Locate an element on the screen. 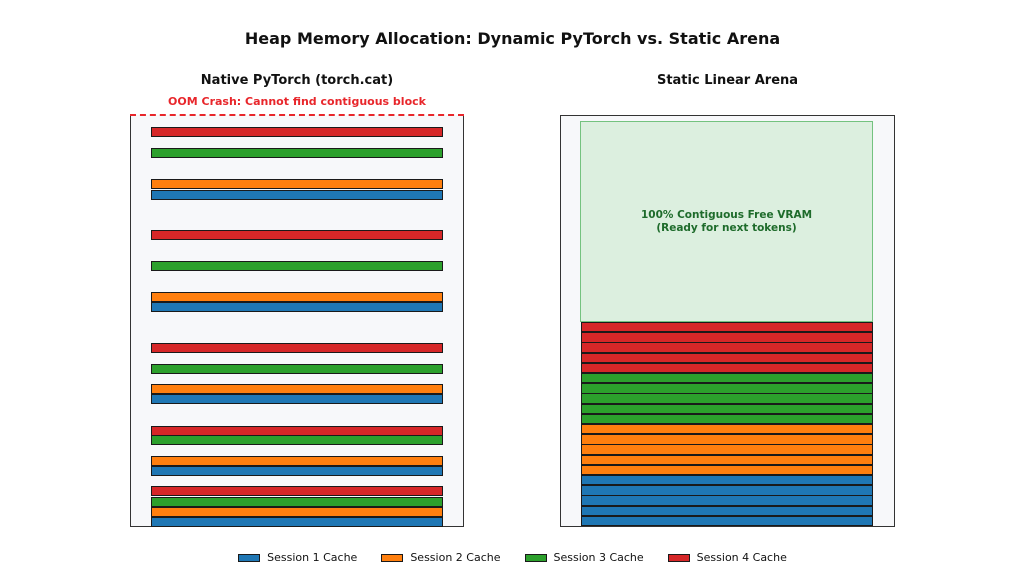  legend-item-session-2: Session 2 Cache is located at coordinates (441, 557).